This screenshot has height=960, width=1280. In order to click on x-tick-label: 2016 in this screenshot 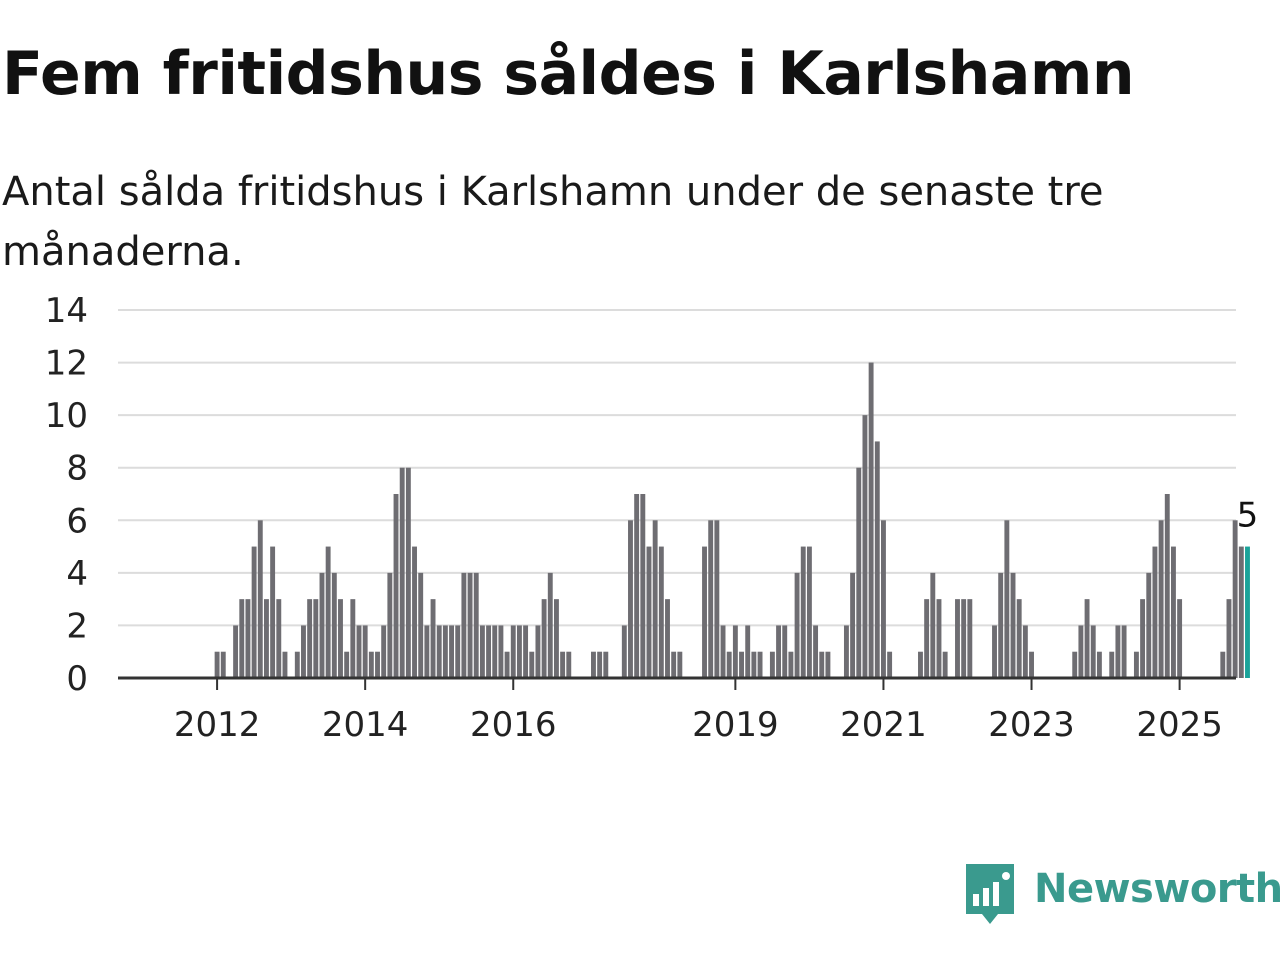, I will do `click(513, 725)`.